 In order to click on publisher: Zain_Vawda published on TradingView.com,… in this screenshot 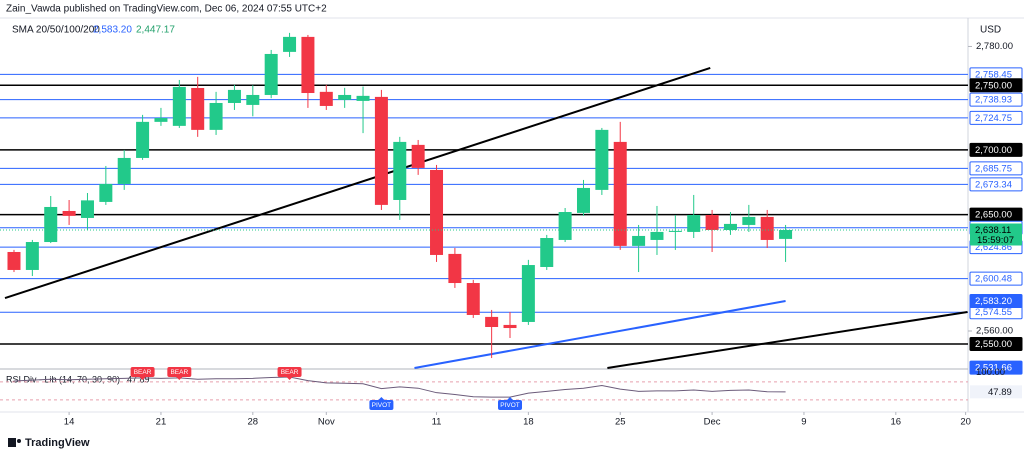, I will do `click(166, 9)`.